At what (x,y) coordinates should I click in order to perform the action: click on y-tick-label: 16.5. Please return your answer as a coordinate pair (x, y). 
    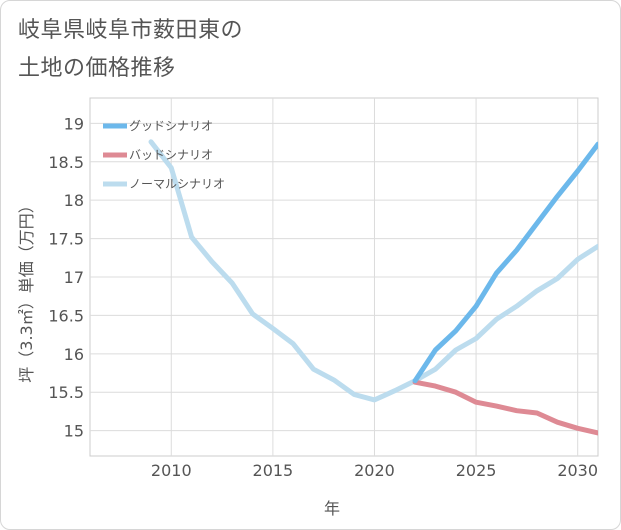
    Looking at the image, I should click on (66, 315).